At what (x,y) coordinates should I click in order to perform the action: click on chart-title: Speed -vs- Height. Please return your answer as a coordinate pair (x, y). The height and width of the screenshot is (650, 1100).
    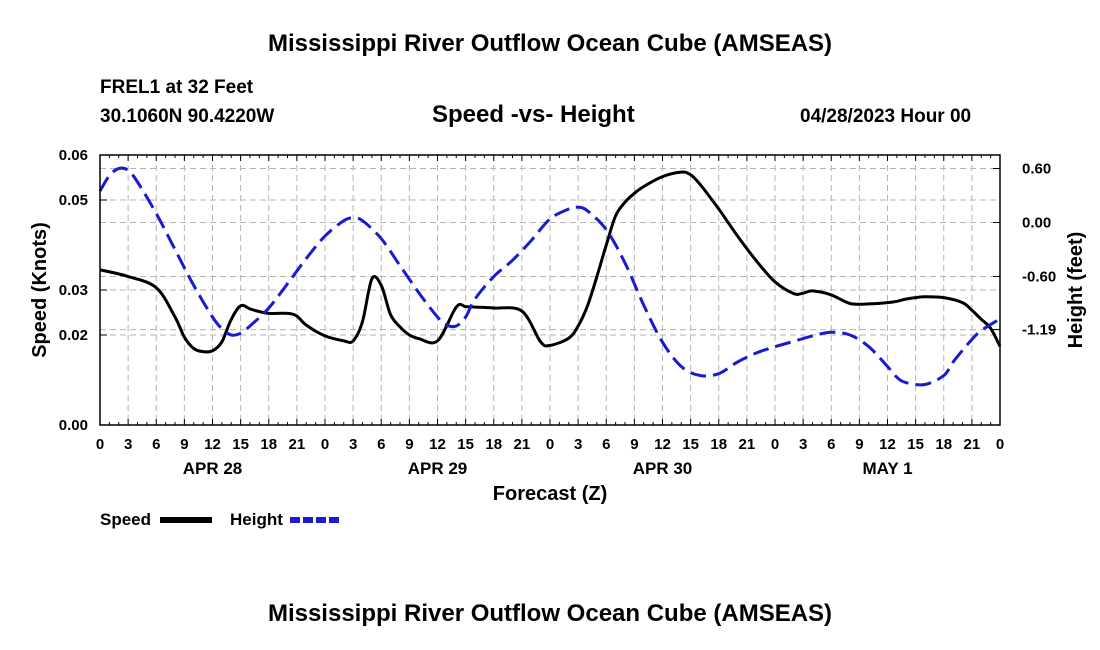
    Looking at the image, I should click on (533, 114).